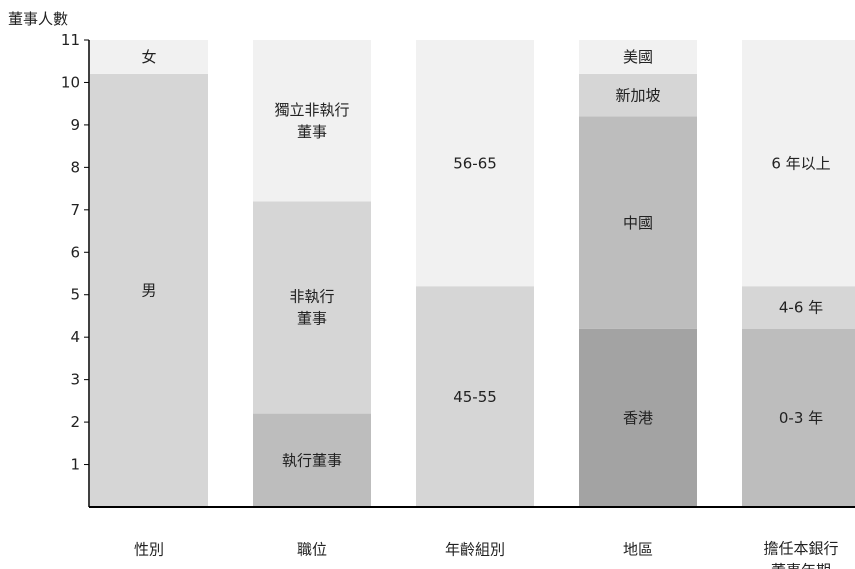 This screenshot has height=569, width=855. Describe the element at coordinates (75, 422) in the screenshot. I see `y-tick-label: 2` at that location.